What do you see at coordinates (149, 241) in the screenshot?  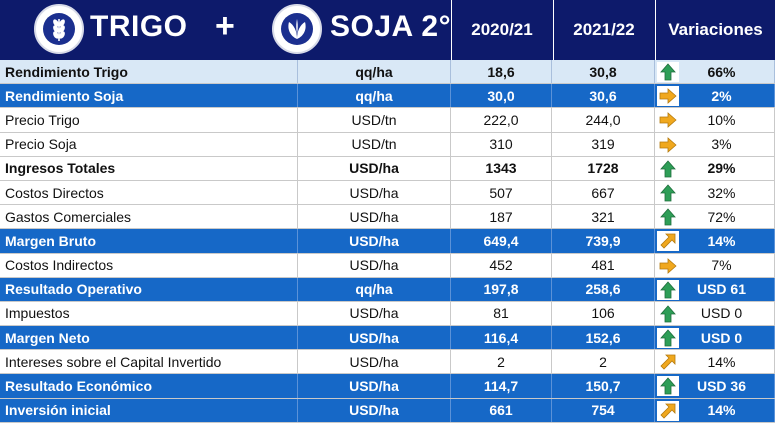 I see `row-label: Margen Bruto` at bounding box center [149, 241].